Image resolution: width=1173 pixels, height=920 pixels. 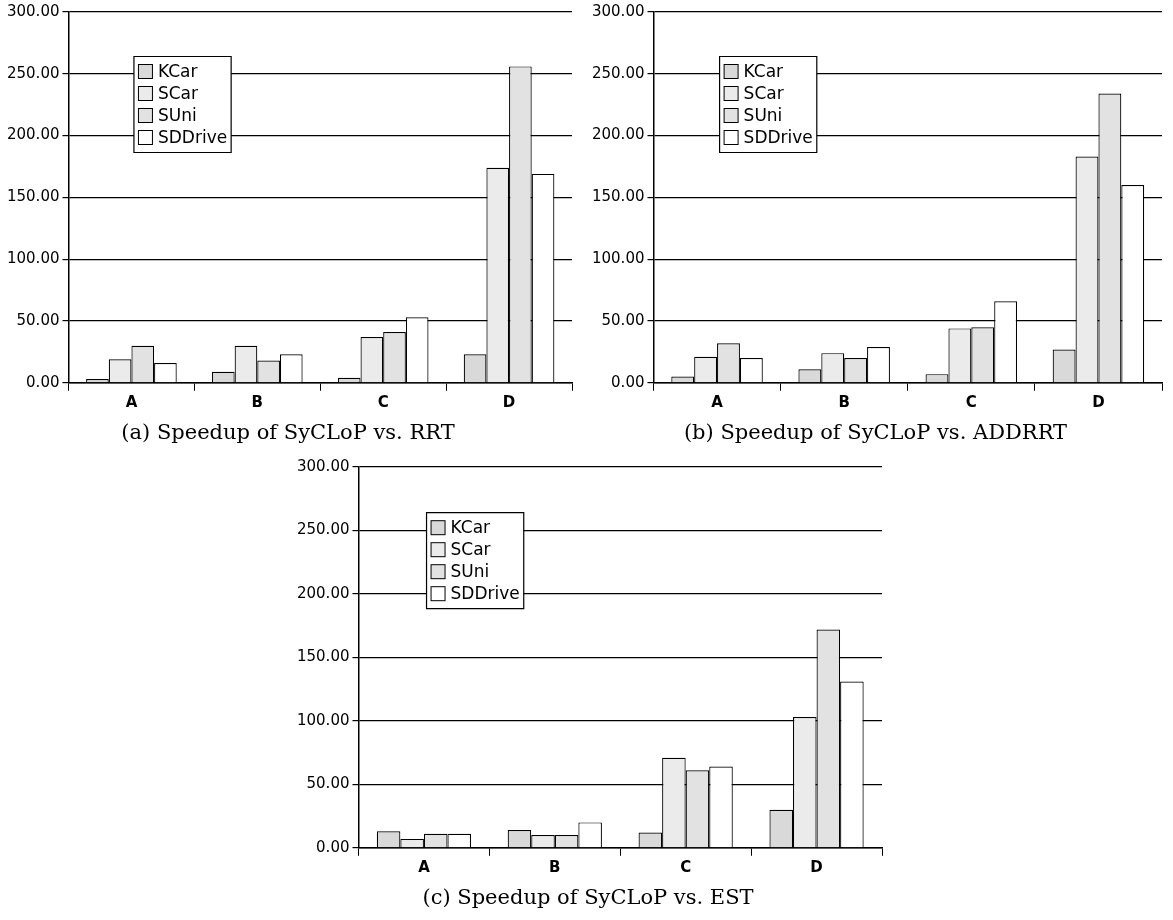 I want to click on text: (a) Speedup of SyCLoP vs. RRT, so click(x=288, y=431).